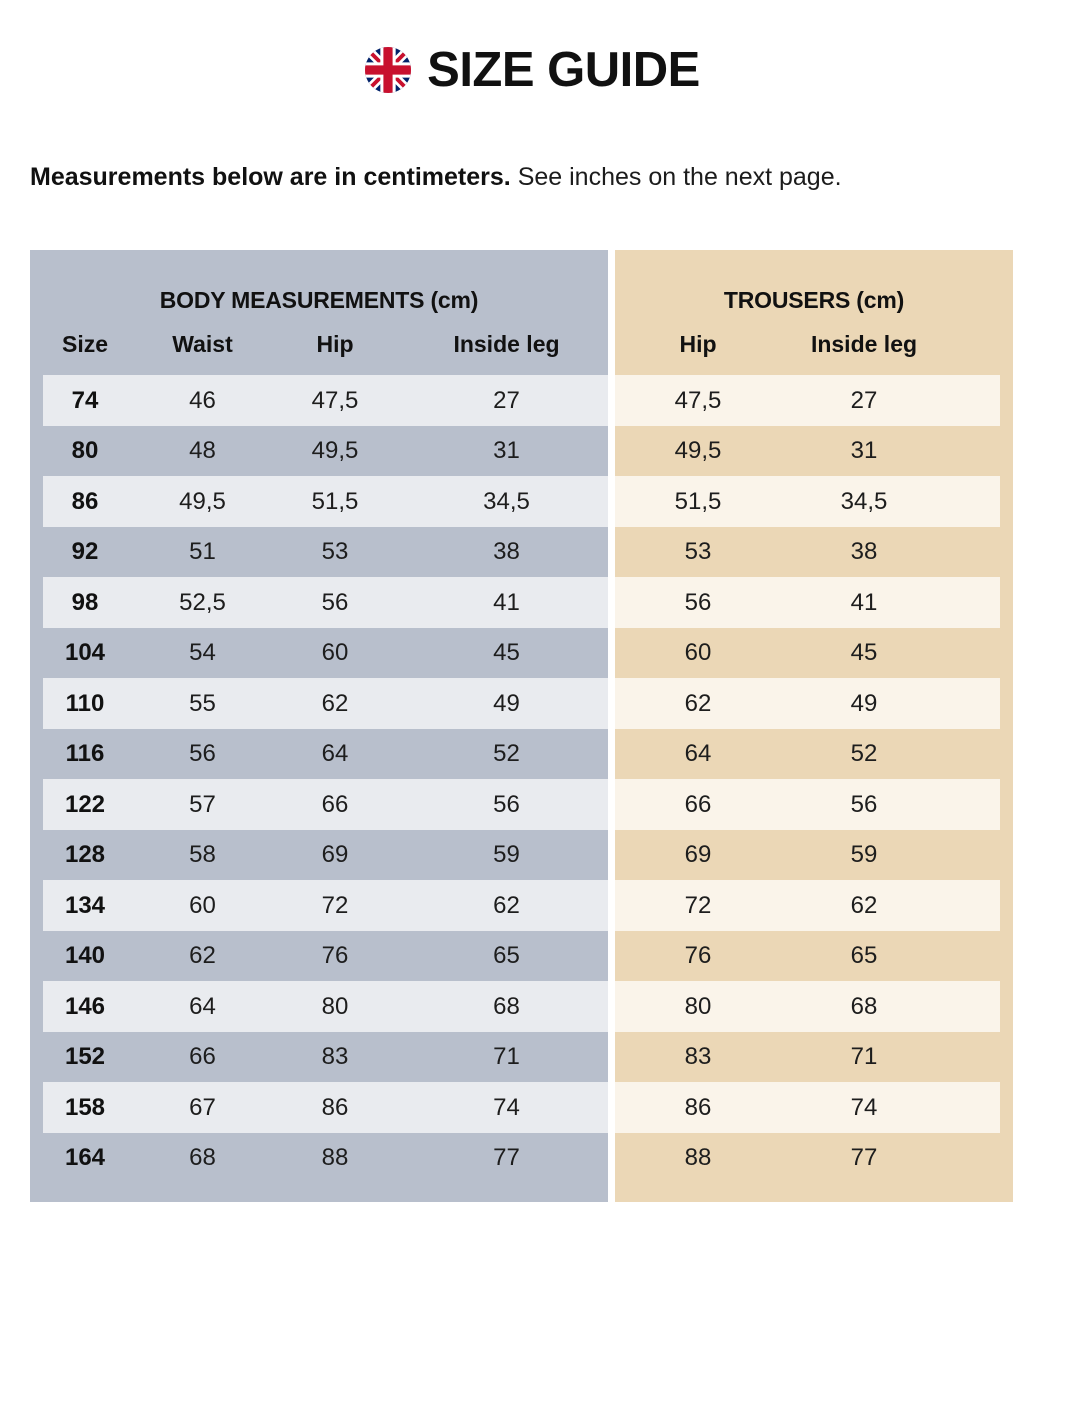 This screenshot has height=1420, width=1065. Describe the element at coordinates (319, 804) in the screenshot. I see `table-row: 122 57 66 56` at that location.